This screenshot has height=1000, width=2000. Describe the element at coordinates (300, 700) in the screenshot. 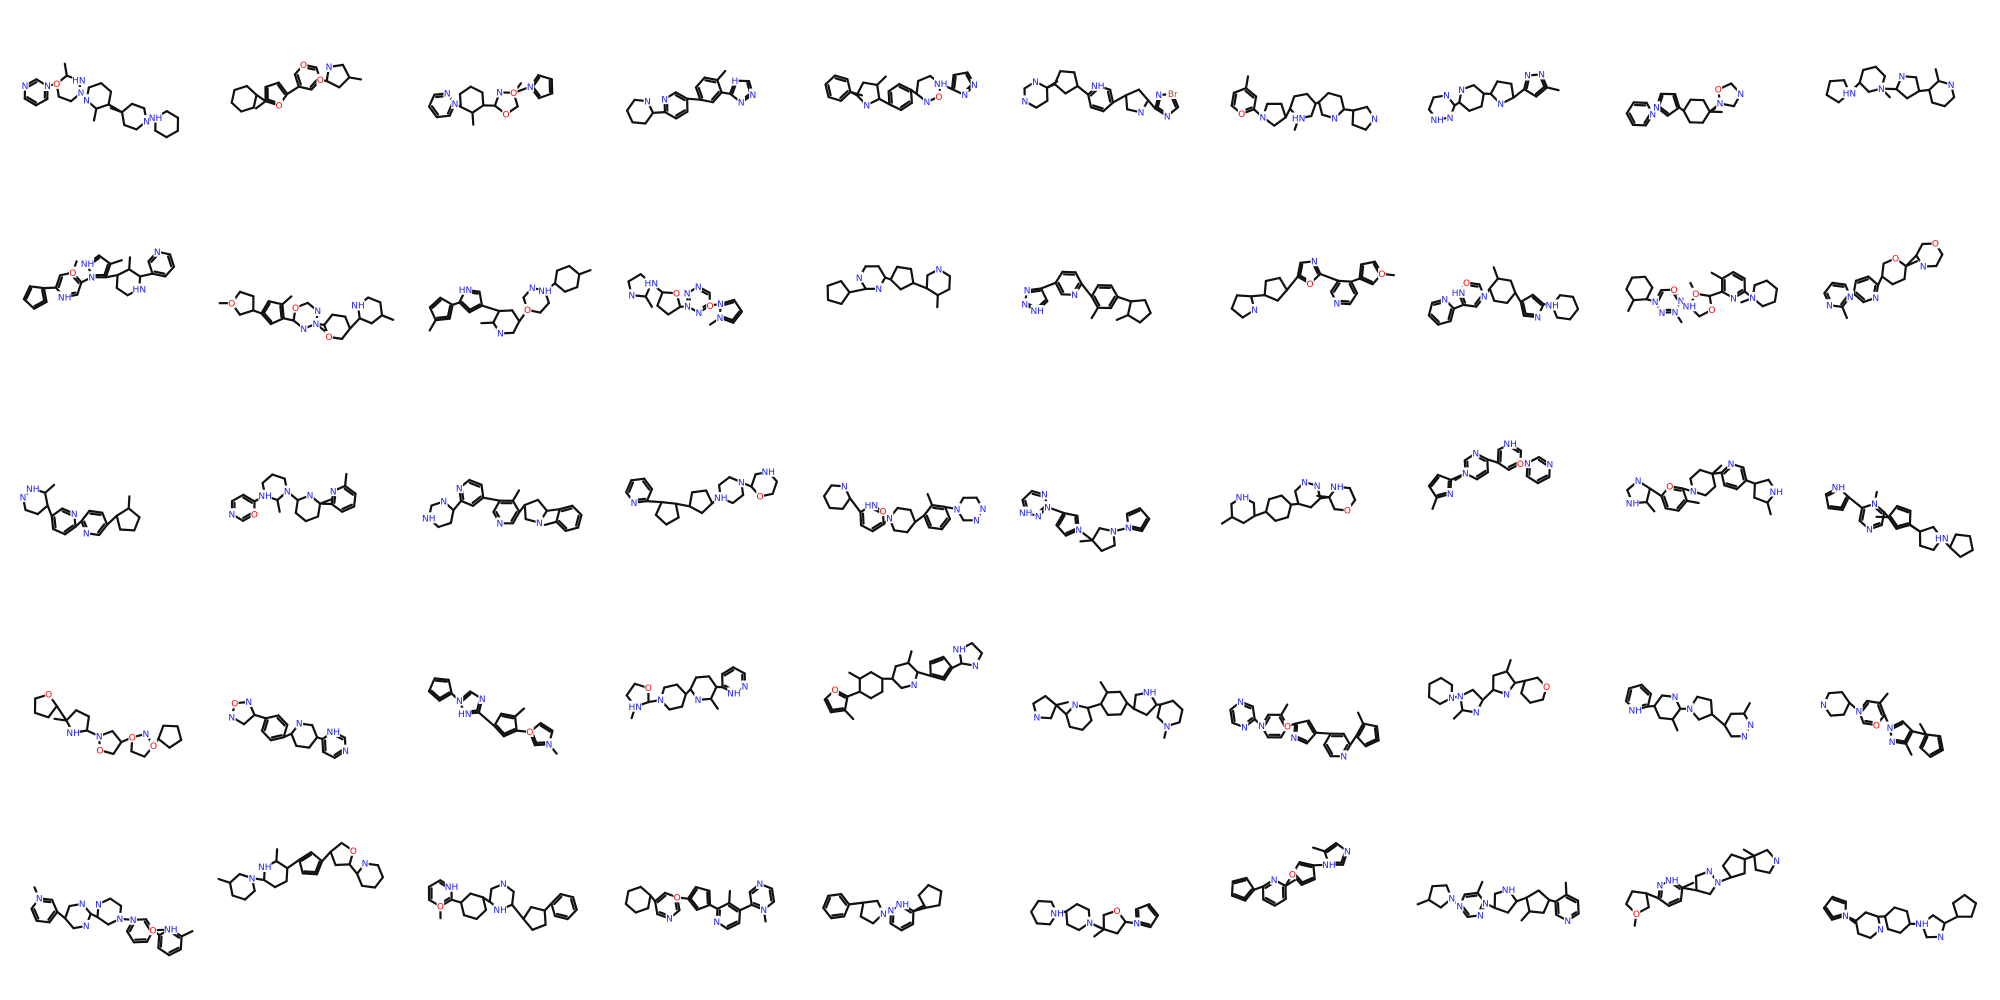

I see `molecule-structure: O NH N N N N` at that location.